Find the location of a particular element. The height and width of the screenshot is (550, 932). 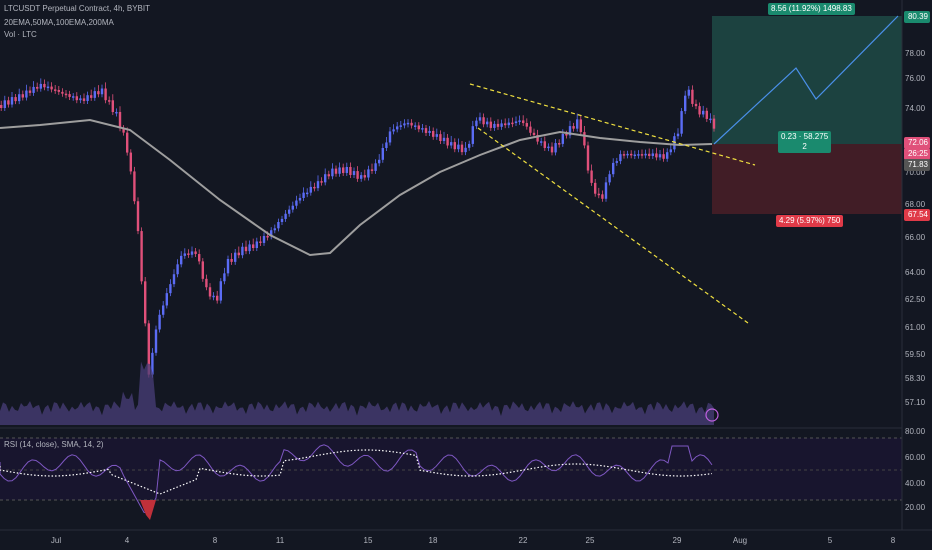

stop-label: 4.29 (5.97%) 750 is located at coordinates (810, 221).